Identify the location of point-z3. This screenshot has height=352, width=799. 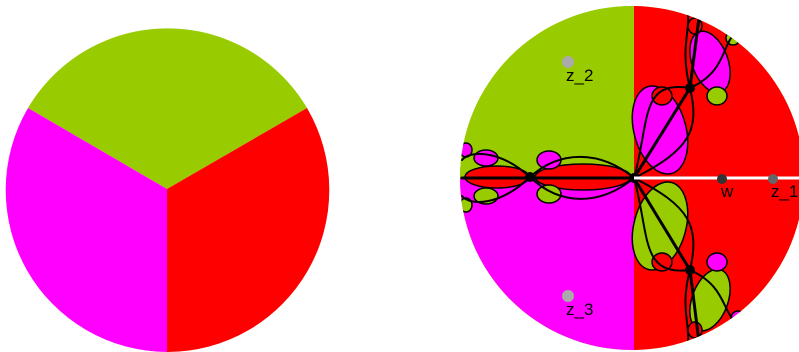
(568, 296).